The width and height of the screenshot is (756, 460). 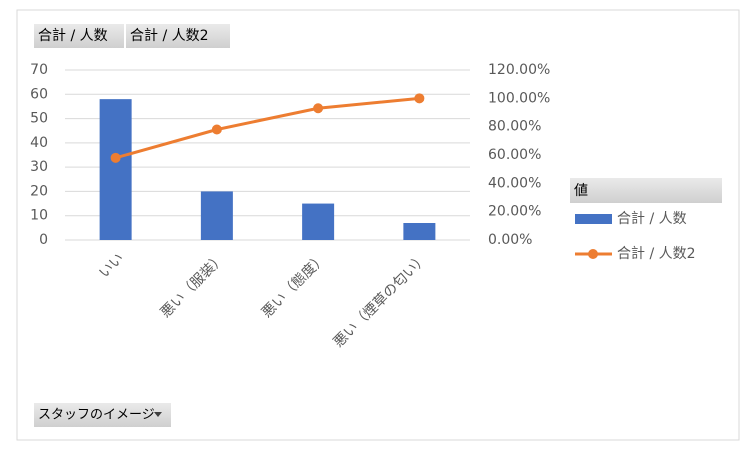 What do you see at coordinates (39, 216) in the screenshot?
I see `y-tick-label: 10` at bounding box center [39, 216].